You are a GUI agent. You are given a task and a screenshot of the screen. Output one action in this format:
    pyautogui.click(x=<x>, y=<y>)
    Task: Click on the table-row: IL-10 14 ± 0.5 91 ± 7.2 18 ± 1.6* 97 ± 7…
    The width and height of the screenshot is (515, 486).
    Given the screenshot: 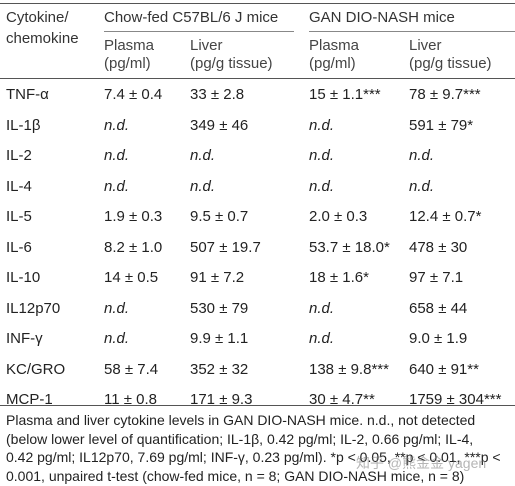 What is the action you would take?
    pyautogui.click(x=257, y=277)
    